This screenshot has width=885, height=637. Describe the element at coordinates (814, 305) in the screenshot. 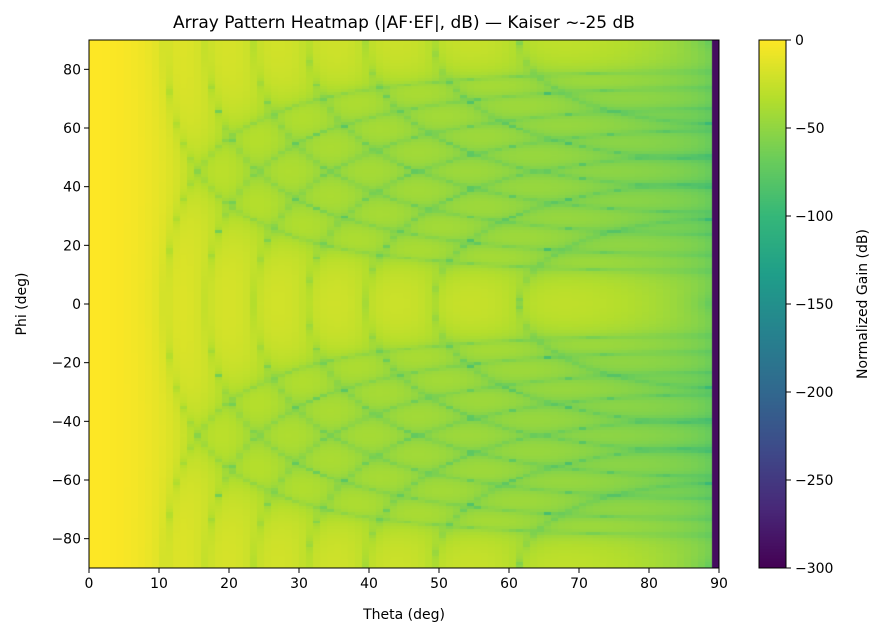

I see `colorbar-tick-label: −150` at that location.